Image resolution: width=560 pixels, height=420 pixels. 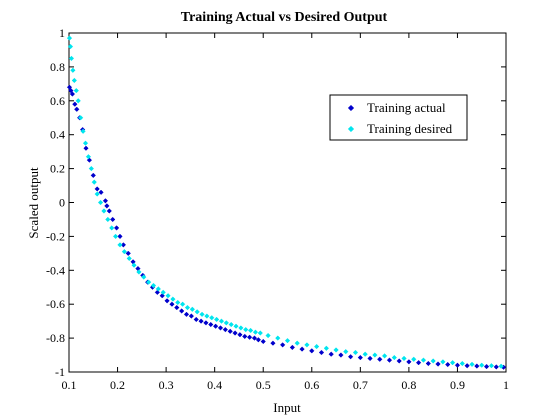 I want to click on chart-title: Training Actual vs Desired Output, so click(x=284, y=17).